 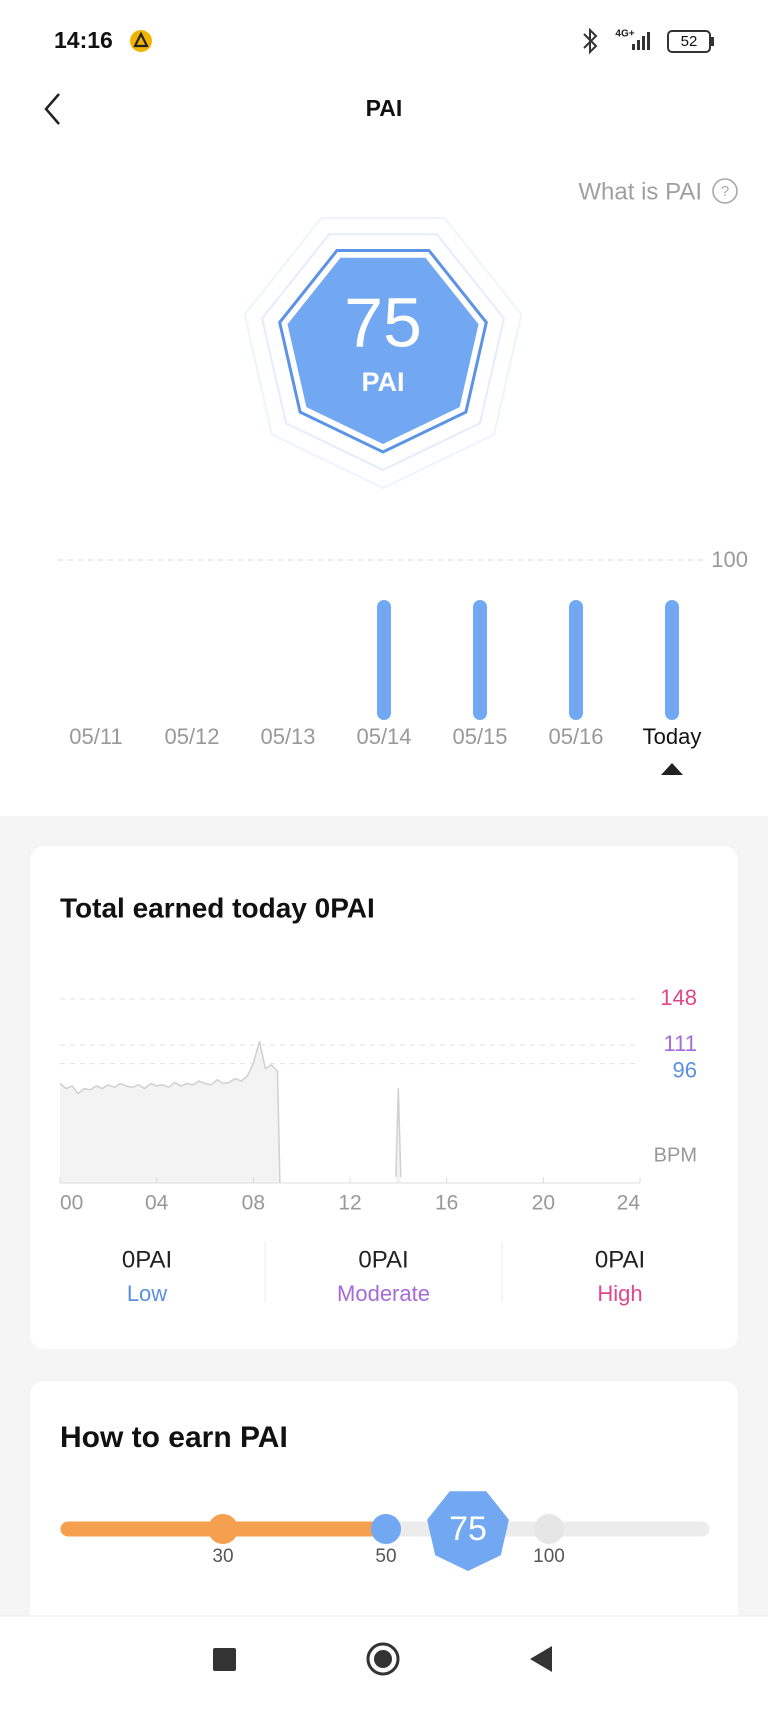 What do you see at coordinates (349, 1203) in the screenshot?
I see `x-tick-label: 12` at bounding box center [349, 1203].